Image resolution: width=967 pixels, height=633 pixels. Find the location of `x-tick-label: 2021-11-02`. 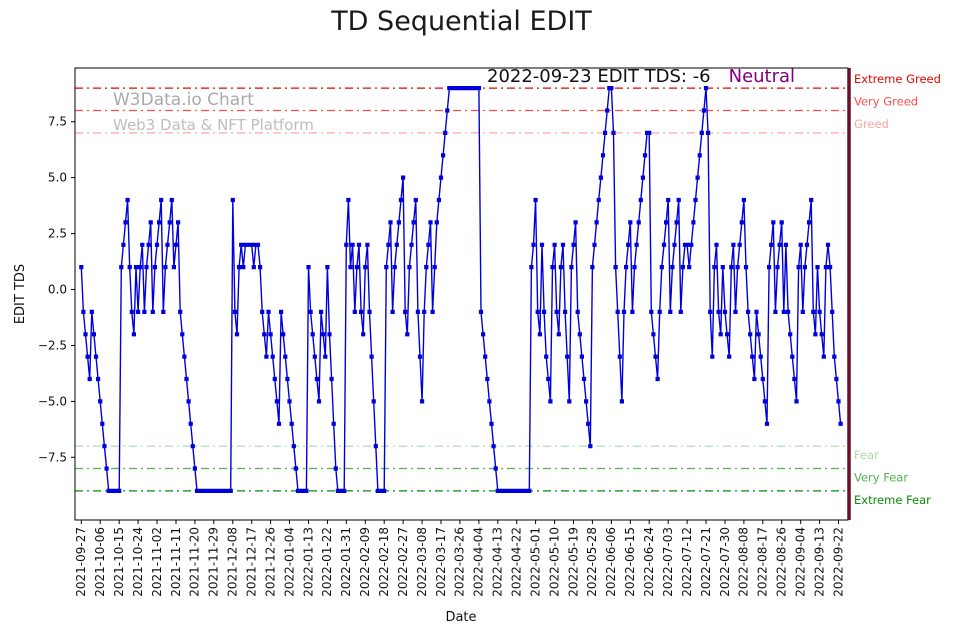

x-tick-label: 2021-11-02 is located at coordinates (157, 562).